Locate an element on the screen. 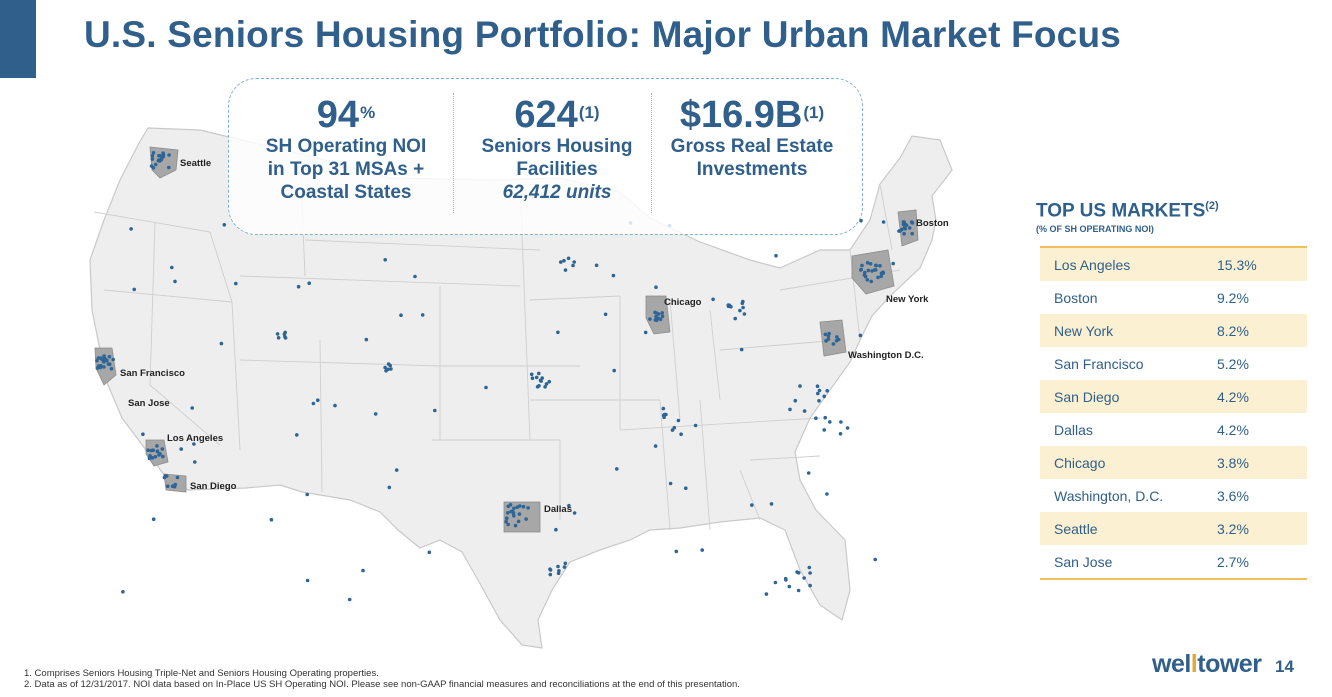 This screenshot has height=697, width=1332. market-name: Washington, D.C. is located at coordinates (1109, 495).